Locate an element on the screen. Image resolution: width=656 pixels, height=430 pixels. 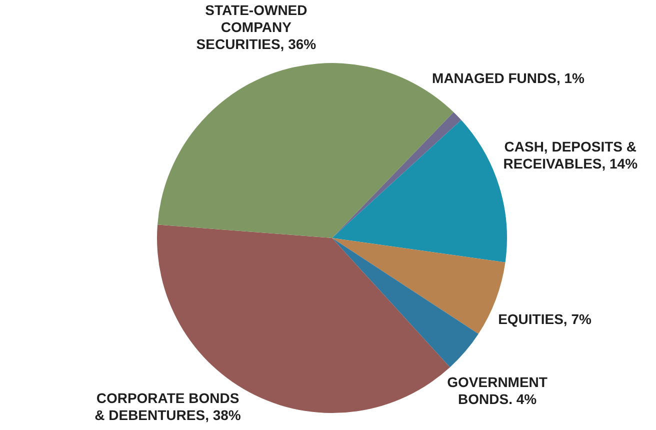
slice-label: CORPORATE BONDS & DEBENTURES, 38% is located at coordinates (168, 406).